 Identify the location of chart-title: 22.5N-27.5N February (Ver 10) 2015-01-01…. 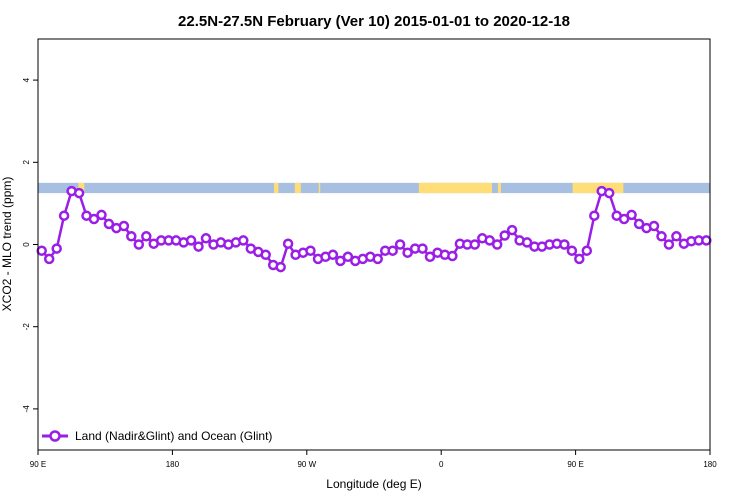
(374, 21).